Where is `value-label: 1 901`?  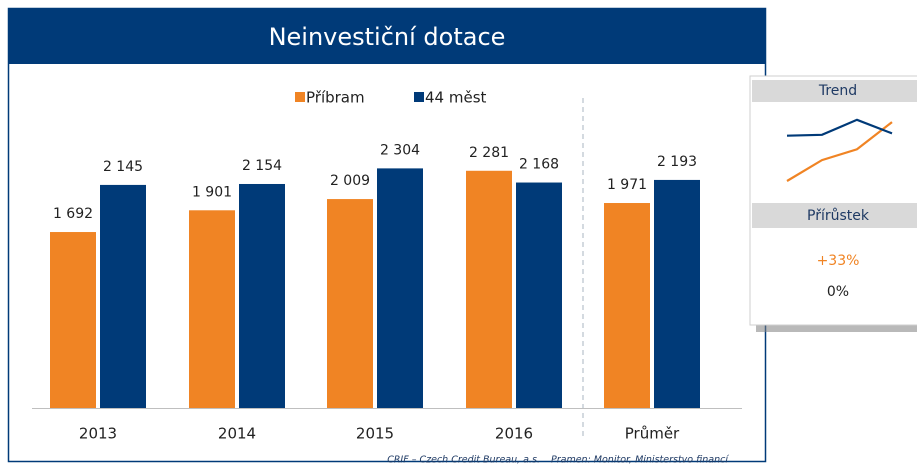
value-label: 1 901 is located at coordinates (212, 192).